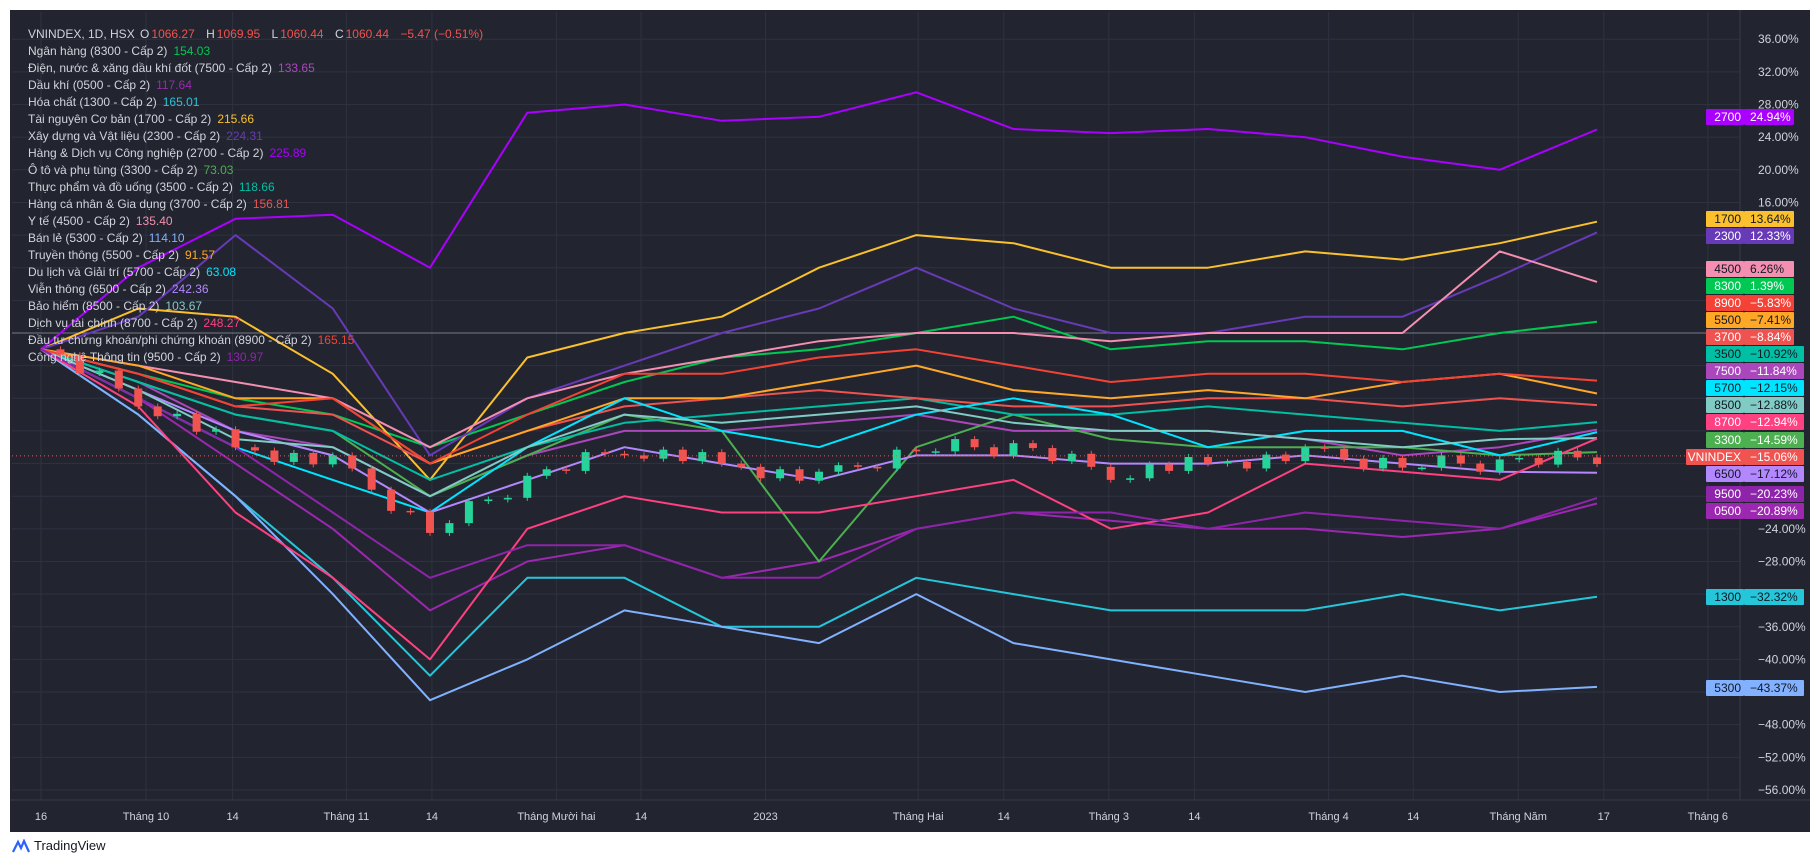 Image resolution: width=1818 pixels, height=866 pixels. What do you see at coordinates (1727, 337) in the screenshot?
I see `price-label-code: 3700` at bounding box center [1727, 337].